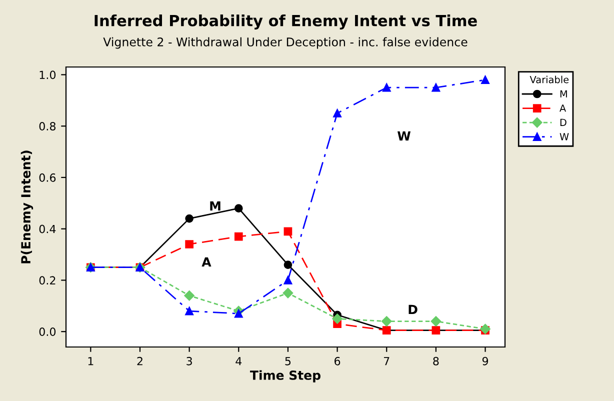 The width and height of the screenshot is (614, 401). I want to click on annotation: A, so click(207, 261).